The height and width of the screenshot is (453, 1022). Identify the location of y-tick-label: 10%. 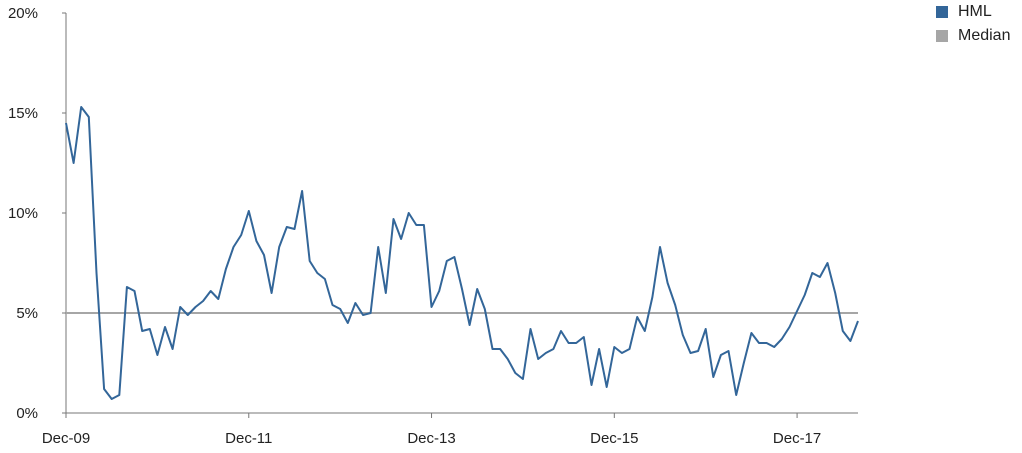
(23, 213).